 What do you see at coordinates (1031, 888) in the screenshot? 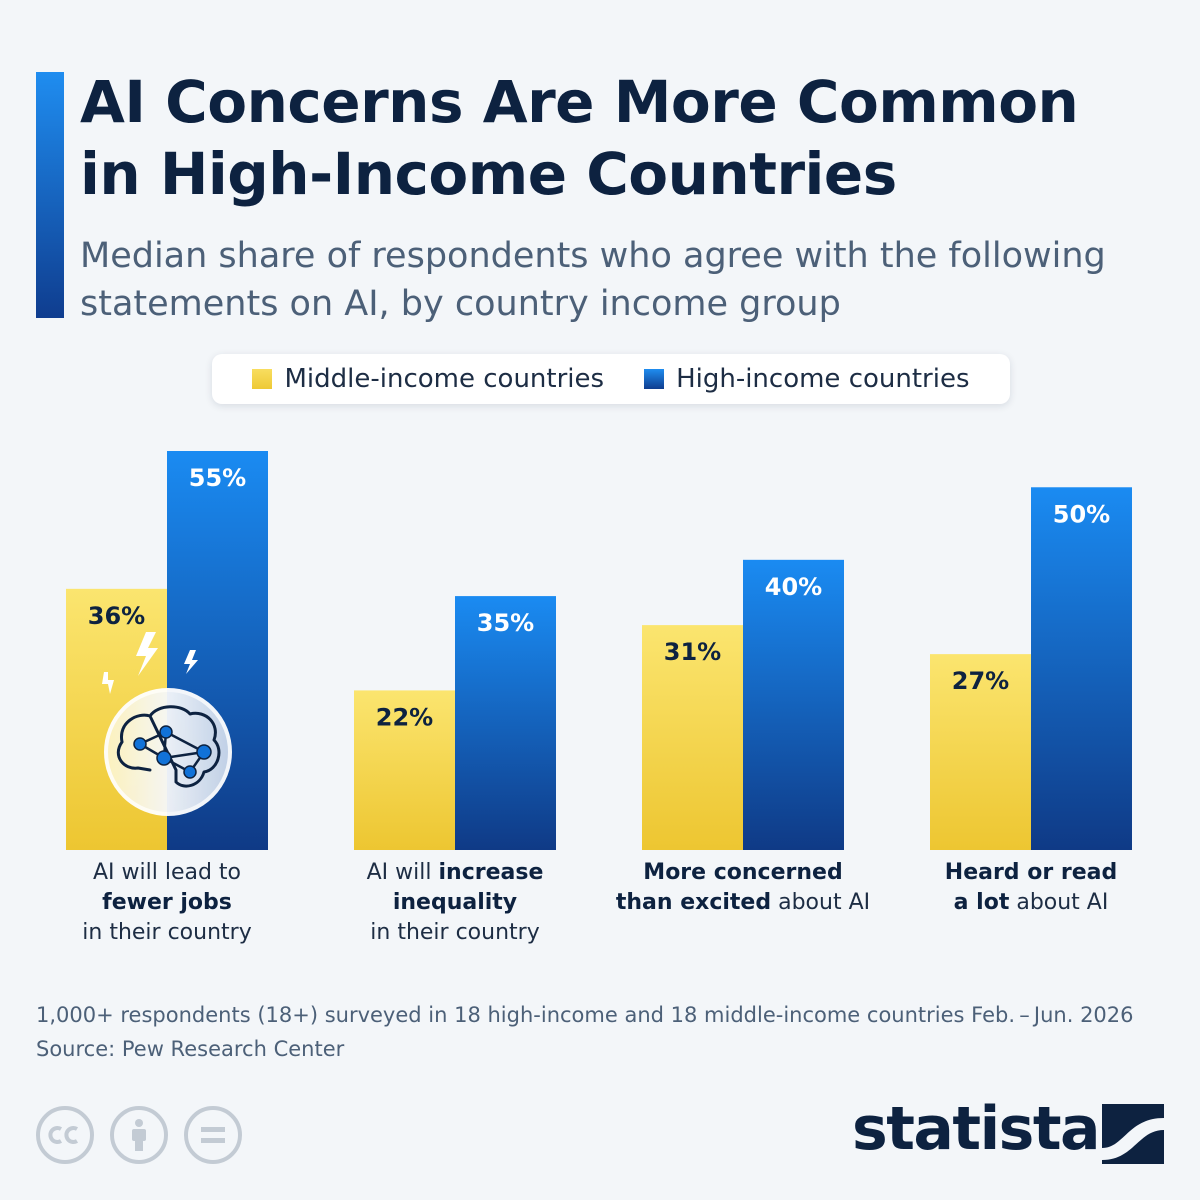
I see `category-label-4: Heard or read a lot about AI` at bounding box center [1031, 888].